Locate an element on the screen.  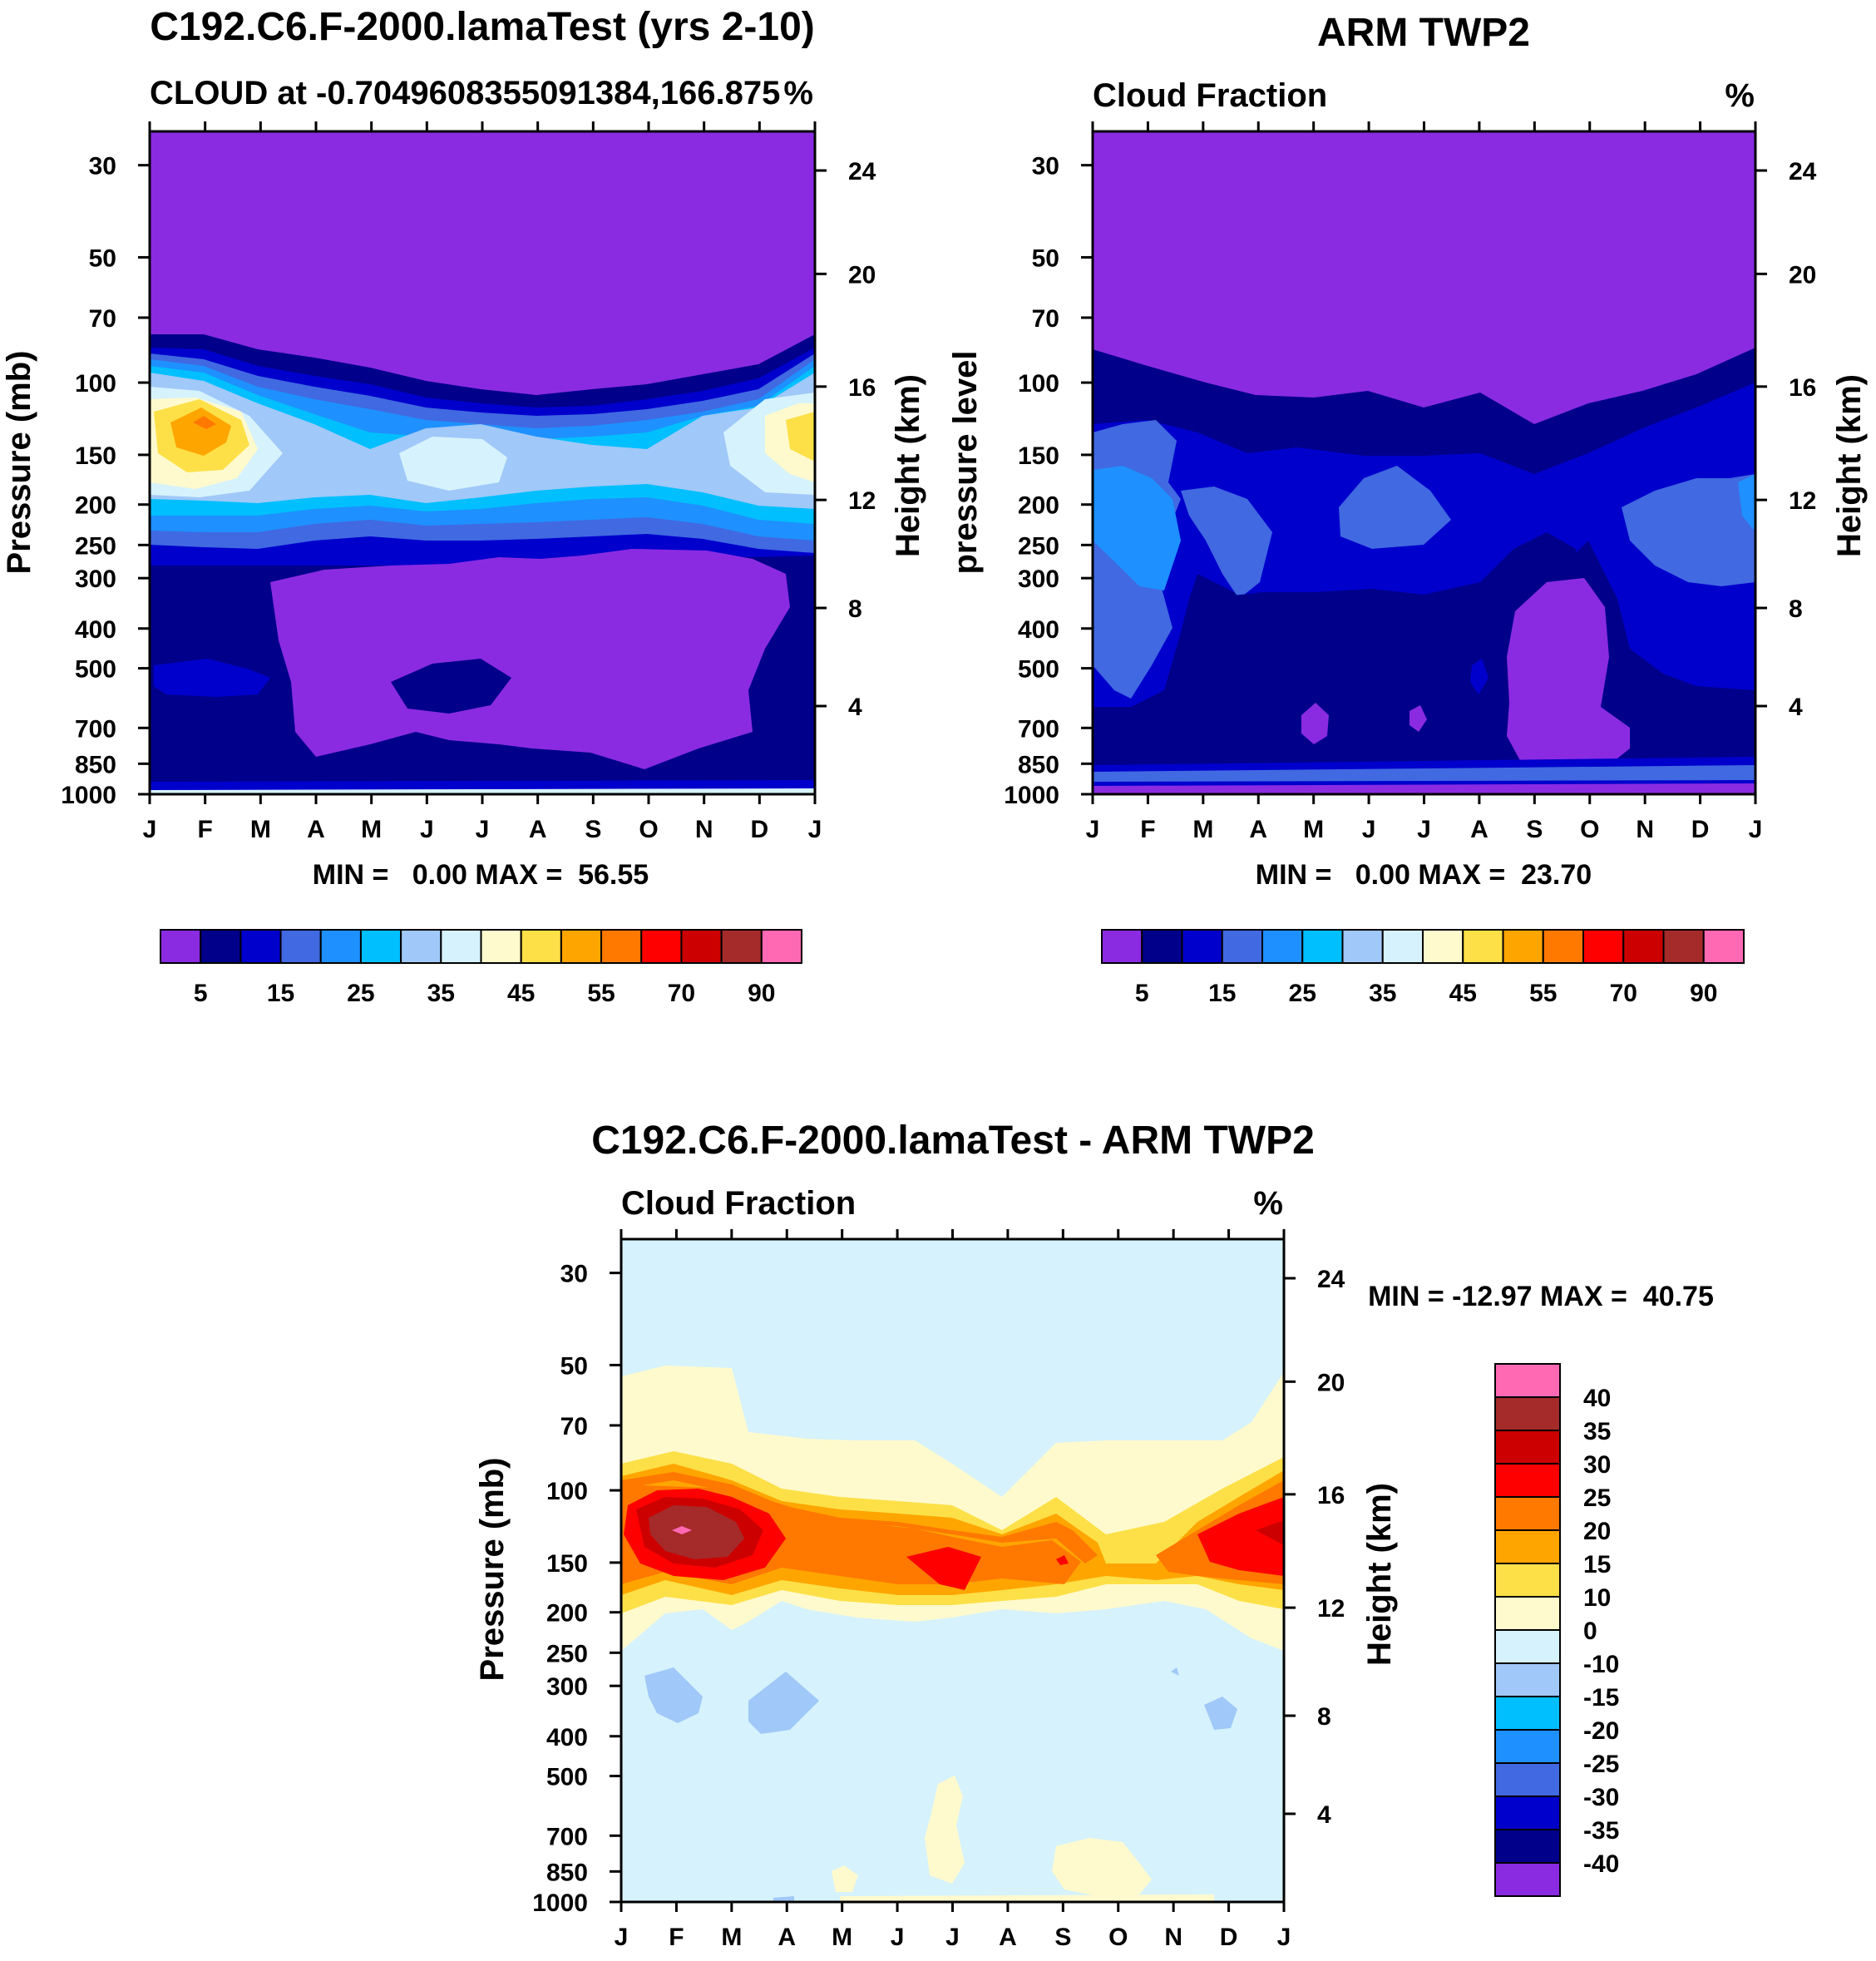
diff-colorbar-label: 10 is located at coordinates (1597, 1598).